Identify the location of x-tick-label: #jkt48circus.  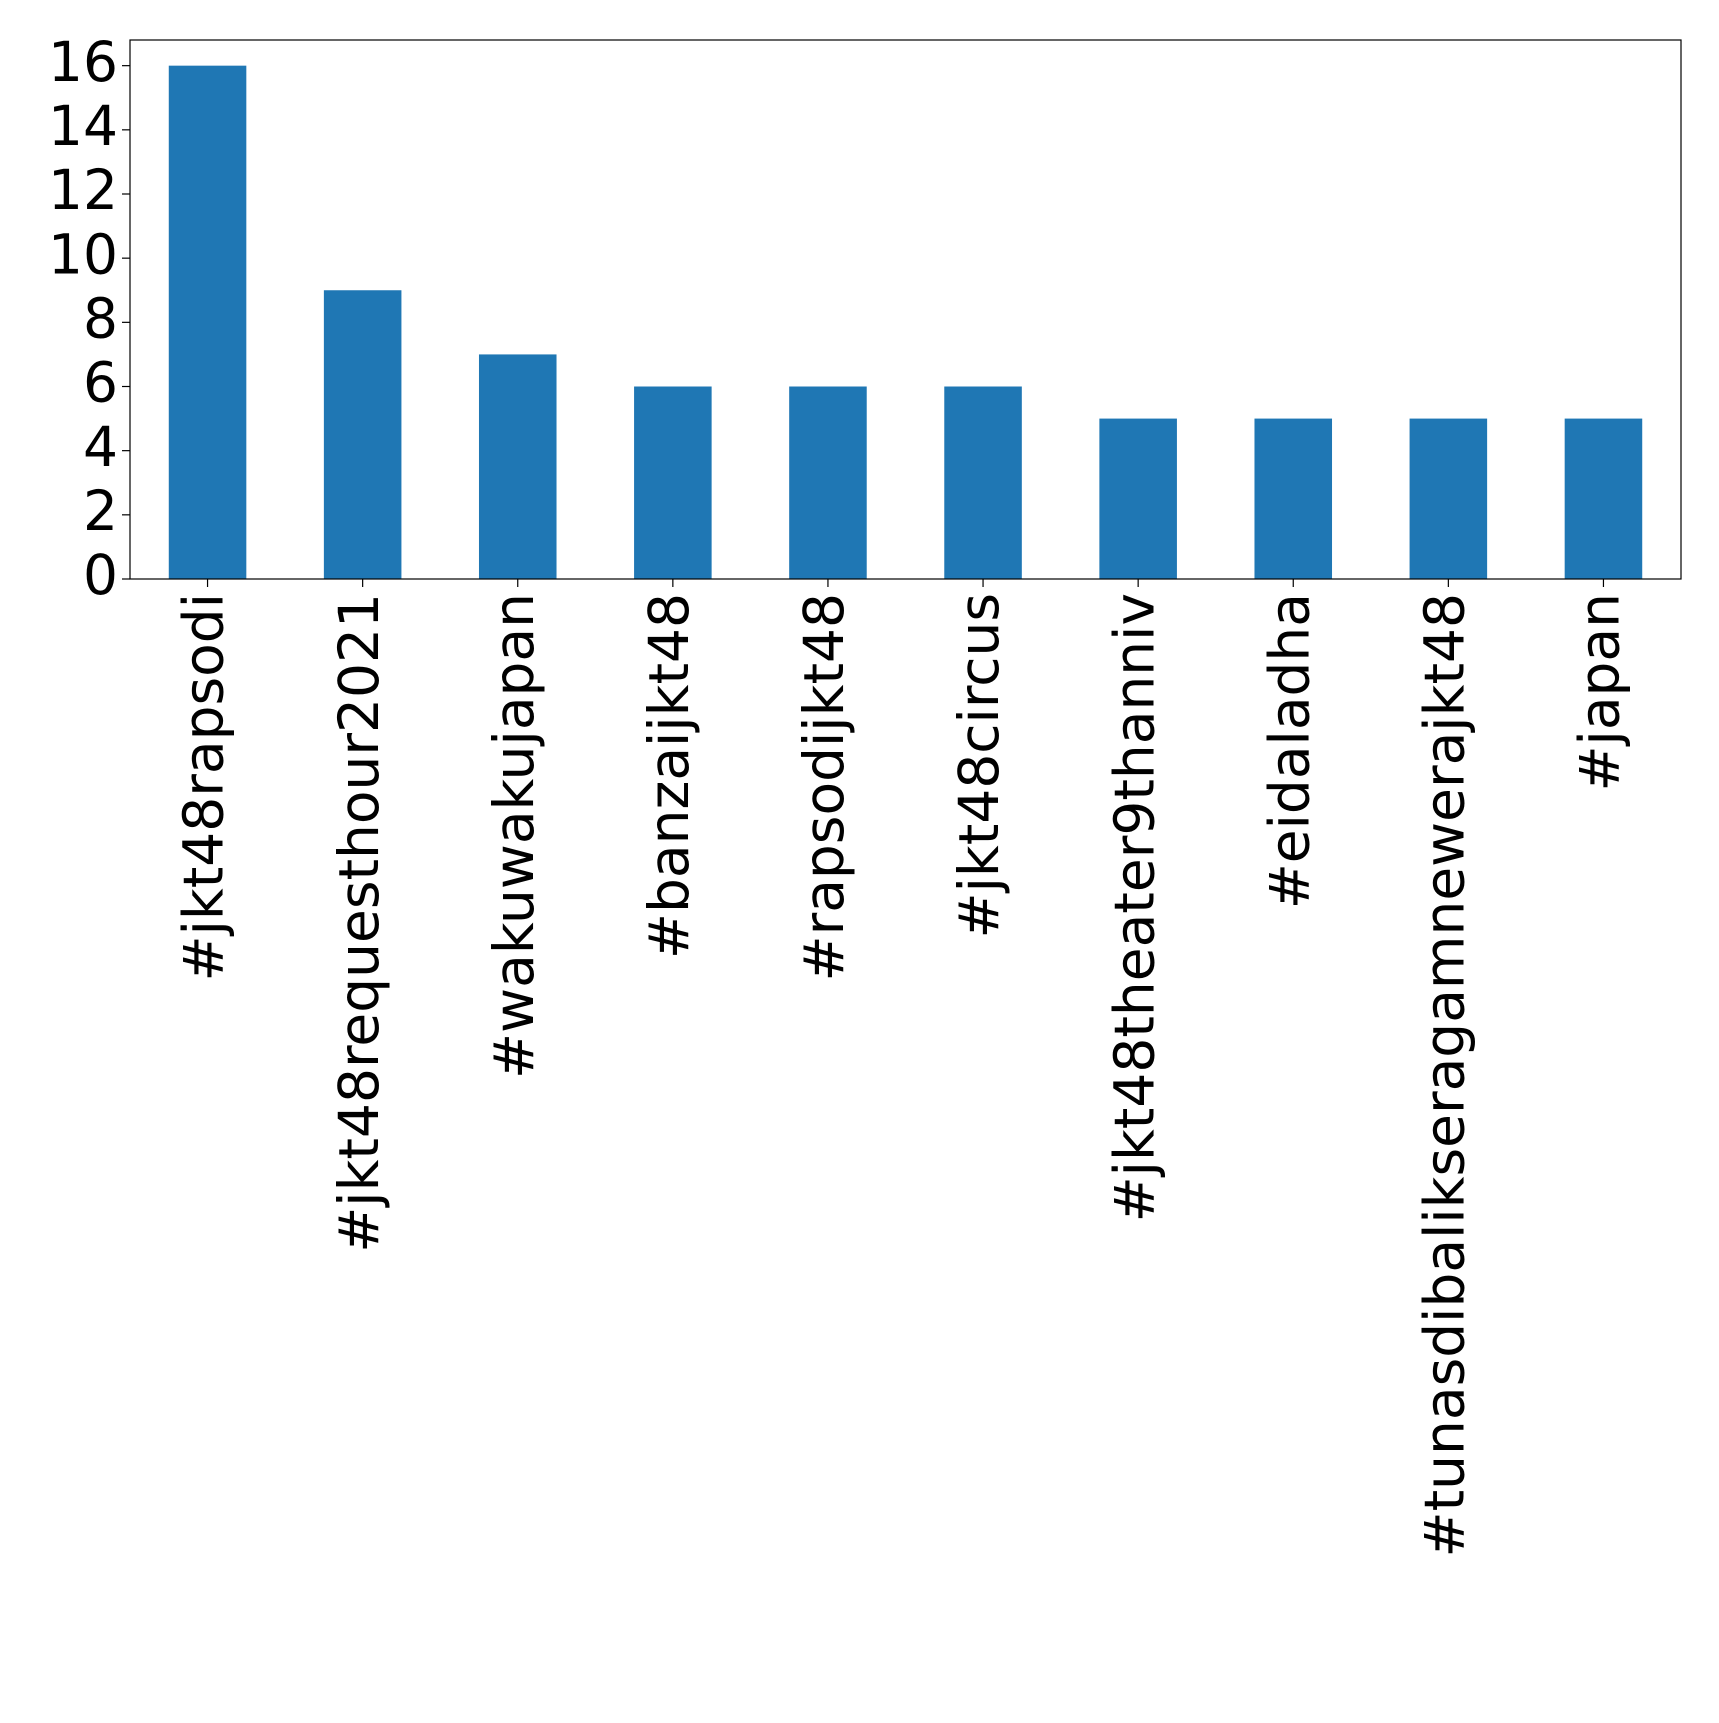
(979, 765).